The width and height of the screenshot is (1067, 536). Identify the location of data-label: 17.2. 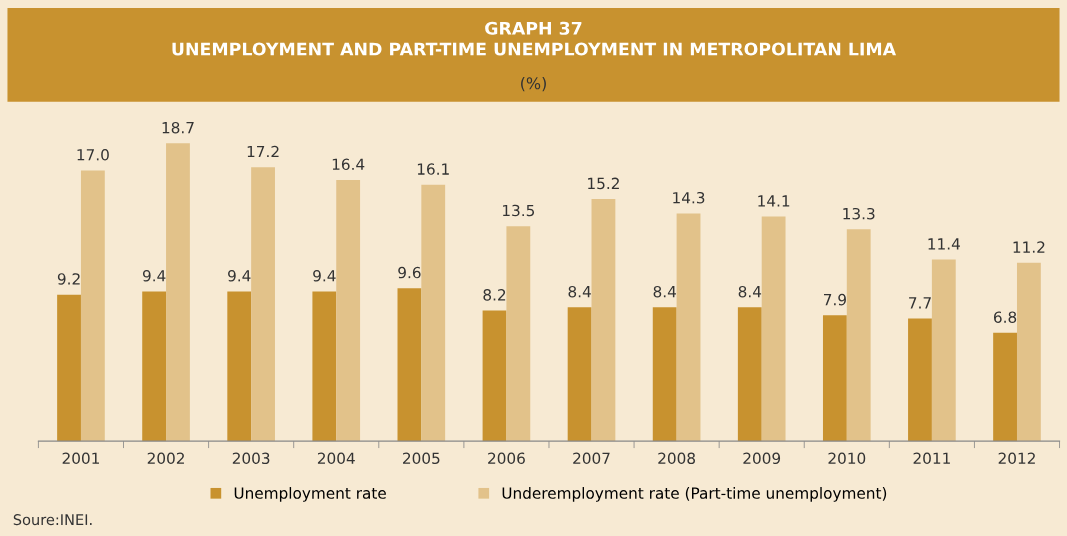
(263, 151).